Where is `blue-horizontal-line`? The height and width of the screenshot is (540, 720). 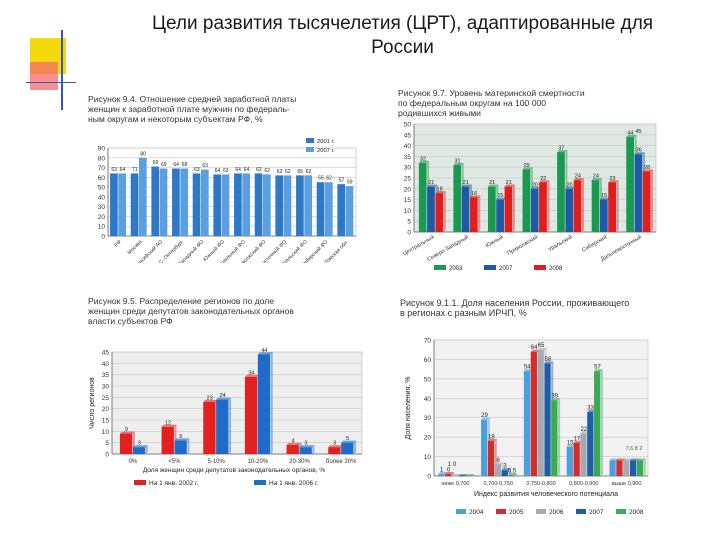 blue-horizontal-line is located at coordinates (51, 82).